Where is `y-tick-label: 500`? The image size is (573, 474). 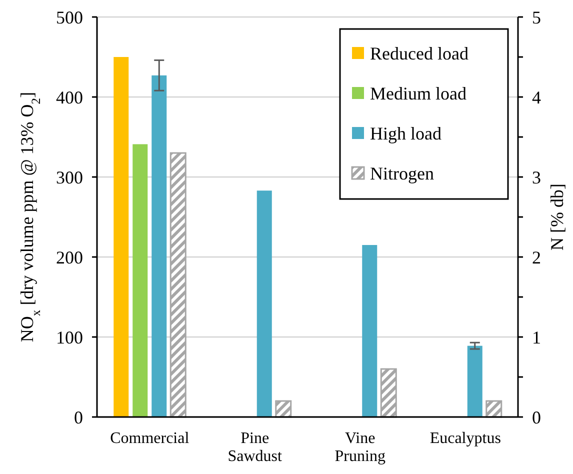
y-tick-label: 500 is located at coordinates (69, 17).